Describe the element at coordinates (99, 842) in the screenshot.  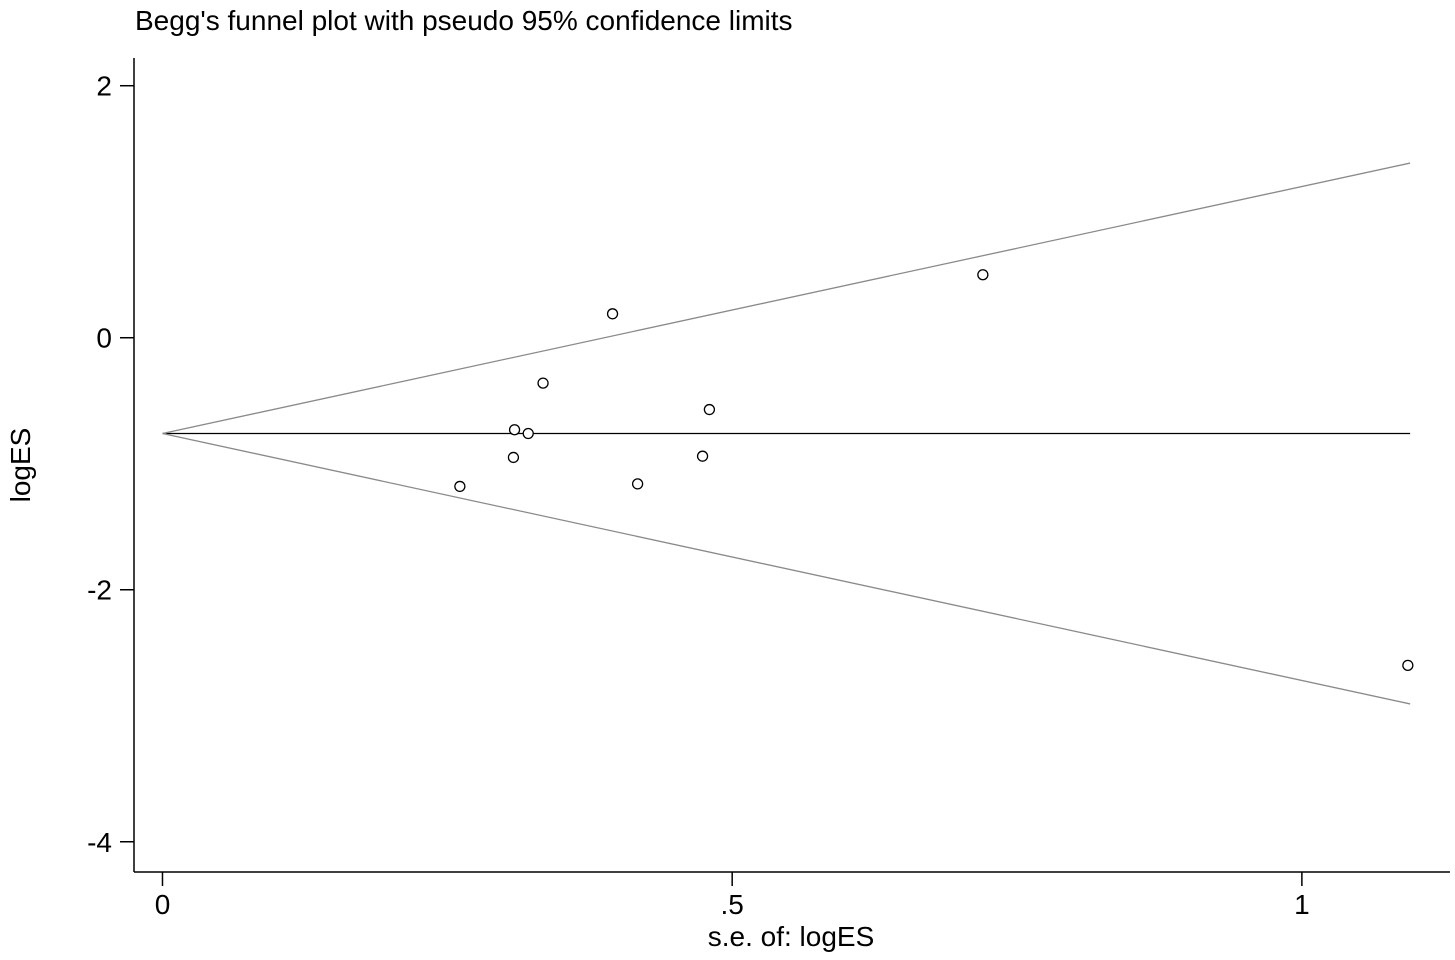
I see `y-tick-label: -4` at that location.